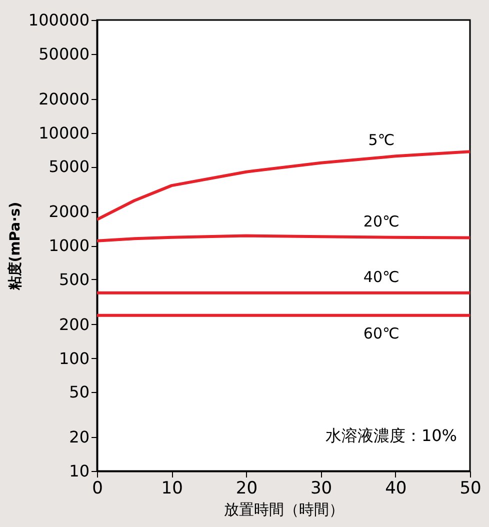 Image resolution: width=489 pixels, height=527 pixels. Describe the element at coordinates (381, 333) in the screenshot. I see `series-label: 60℃` at that location.